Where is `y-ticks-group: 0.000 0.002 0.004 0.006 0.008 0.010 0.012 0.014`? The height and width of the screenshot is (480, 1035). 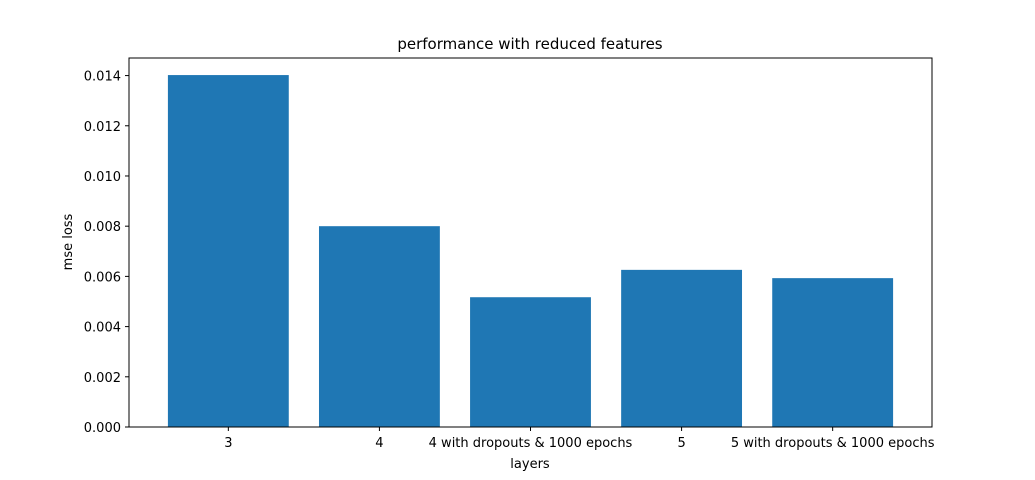
y-ticks-group: 0.000 0.002 0.004 0.006 0.008 0.010 0.012 0.014 is located at coordinates (106, 253).